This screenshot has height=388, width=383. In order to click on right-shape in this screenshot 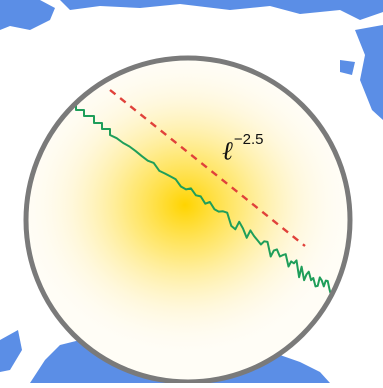, I will do `click(369, 72)`.